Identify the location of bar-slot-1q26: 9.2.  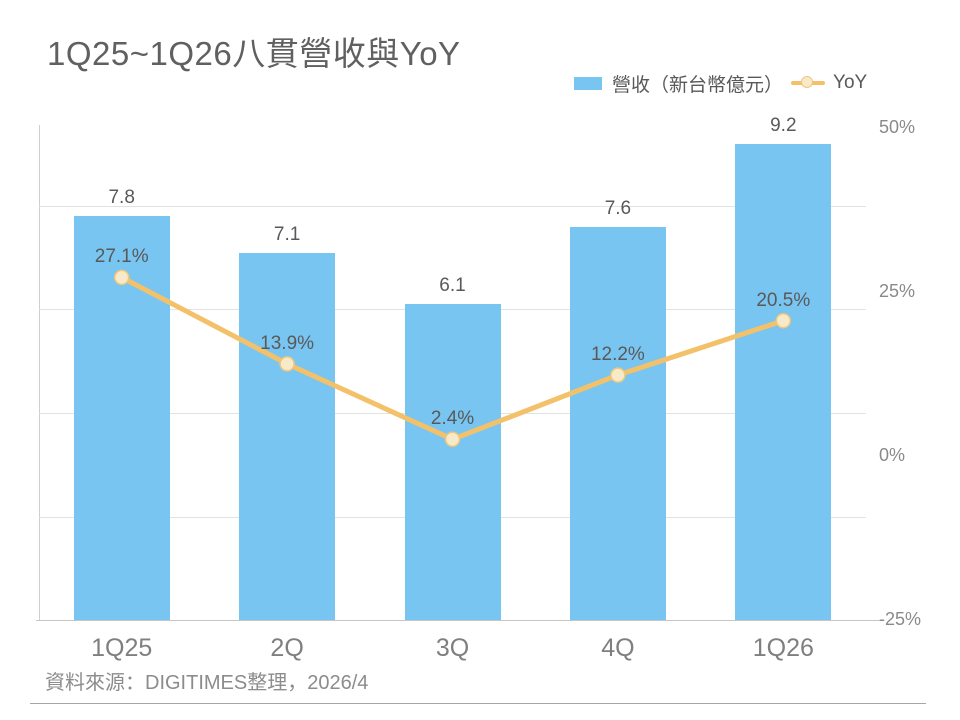
(783, 367).